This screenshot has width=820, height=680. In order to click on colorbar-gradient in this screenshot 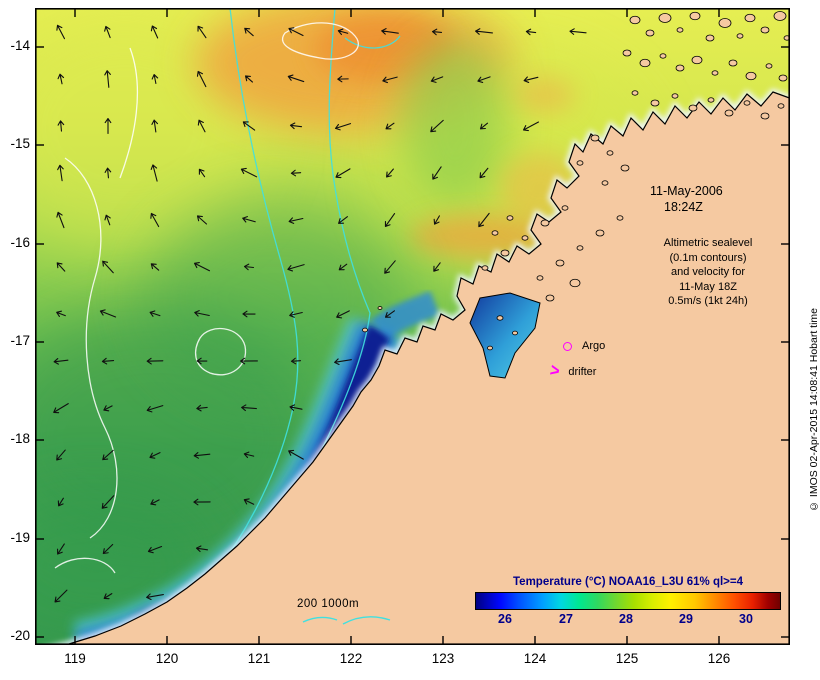, I will do `click(628, 601)`.